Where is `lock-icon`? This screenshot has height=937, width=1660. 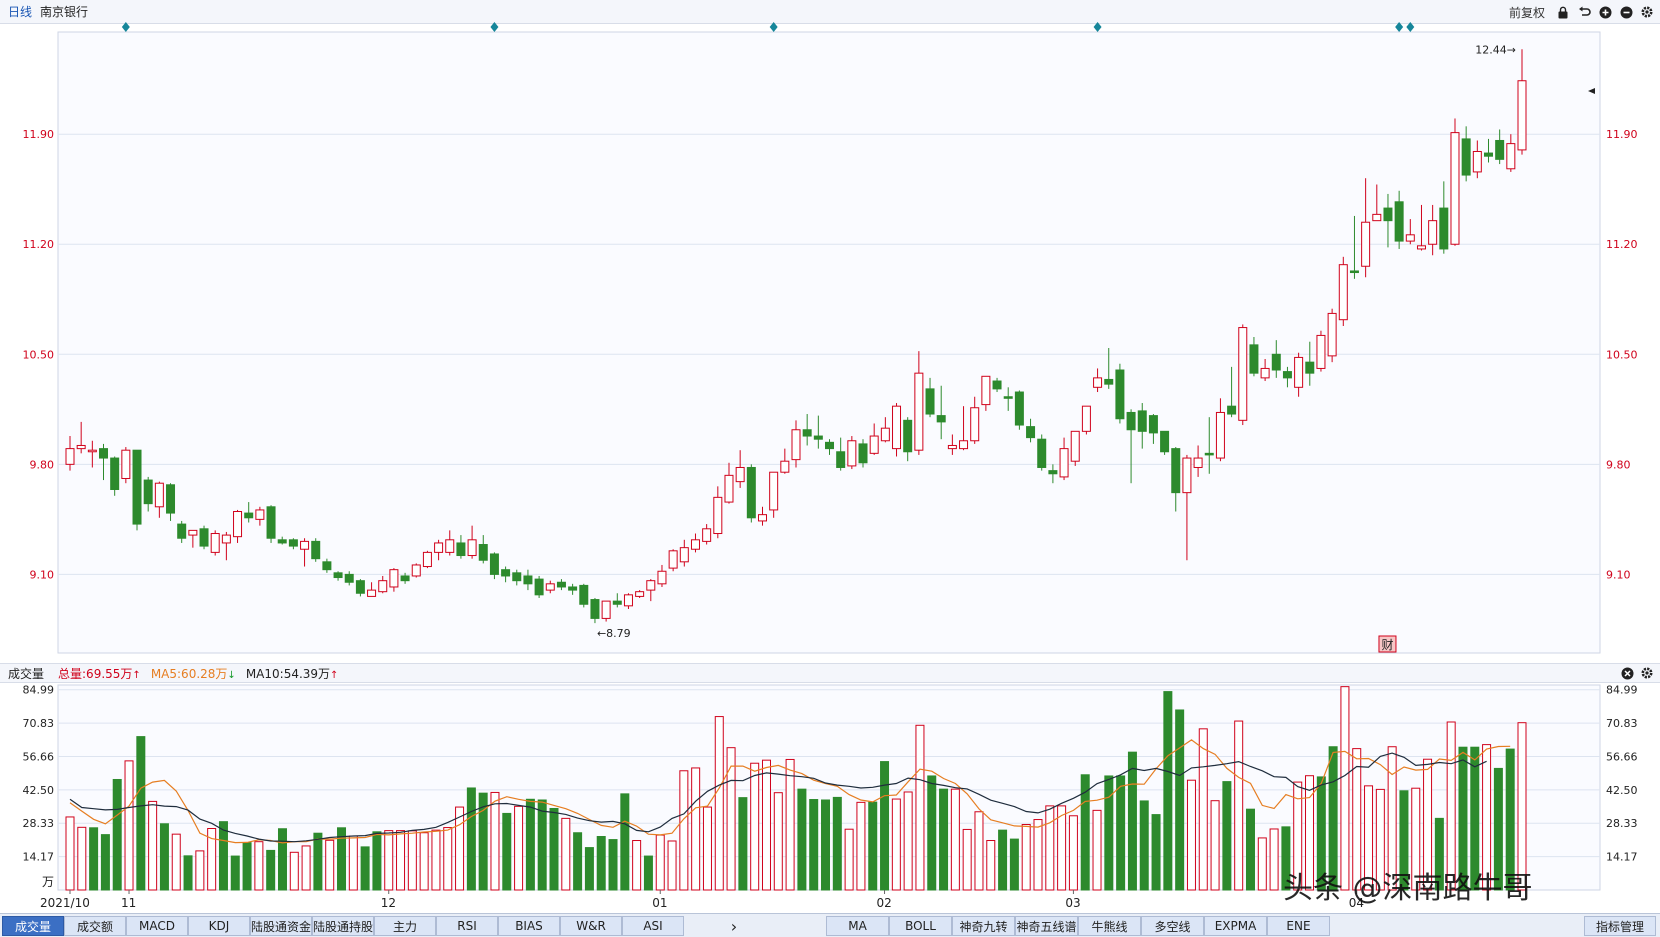 lock-icon is located at coordinates (1563, 12).